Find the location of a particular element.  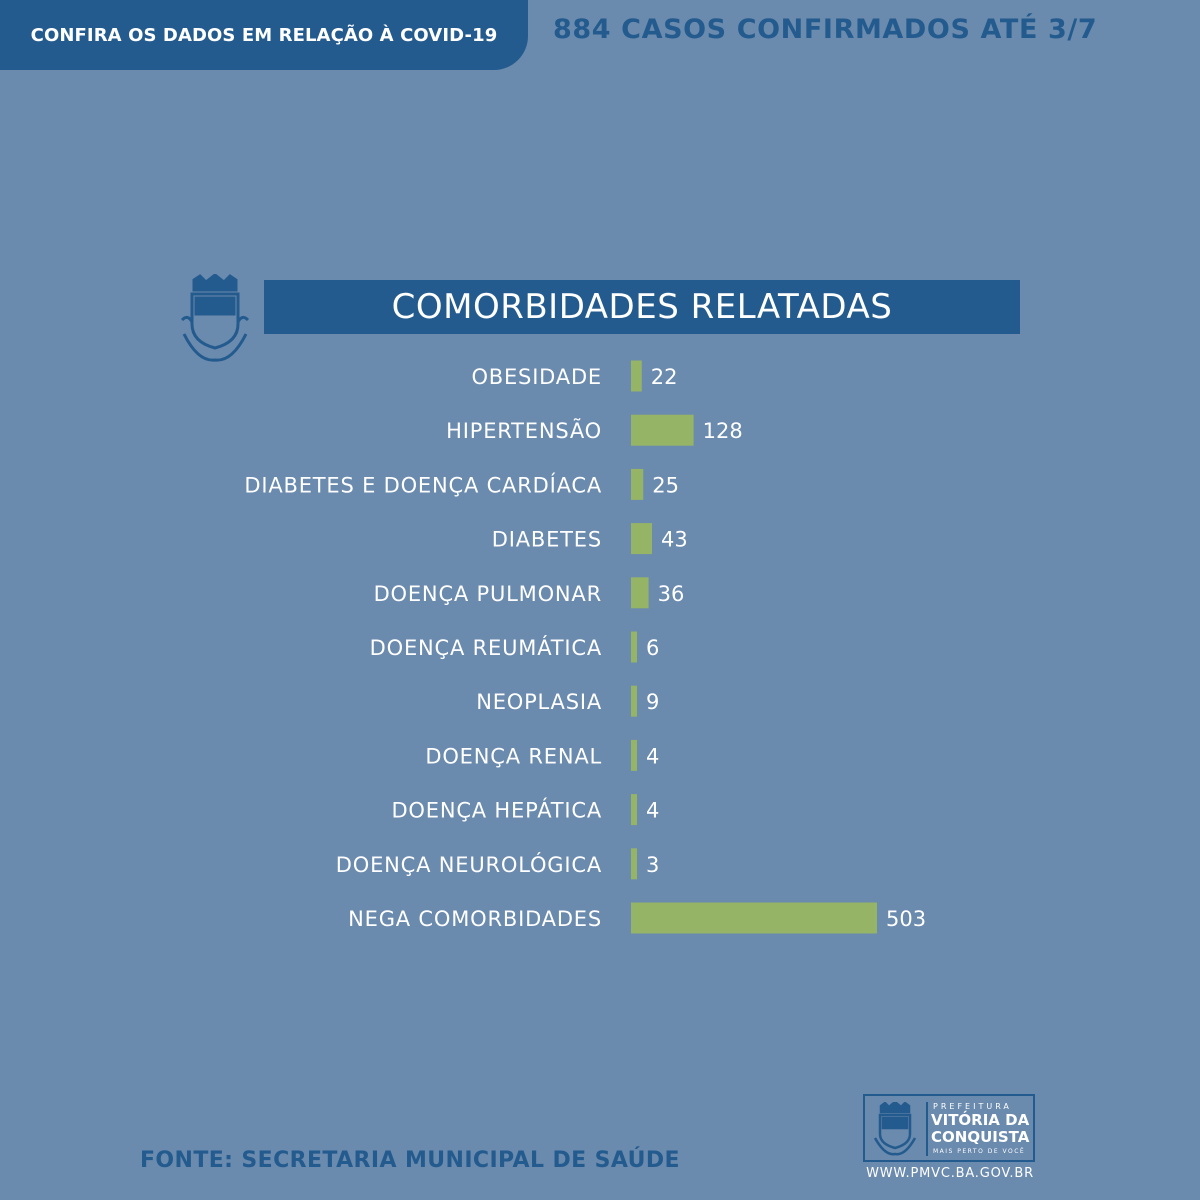

header-tab: CONFIRA OS DADOS EM RELAÇÃO À COVID-19 is located at coordinates (264, 35).